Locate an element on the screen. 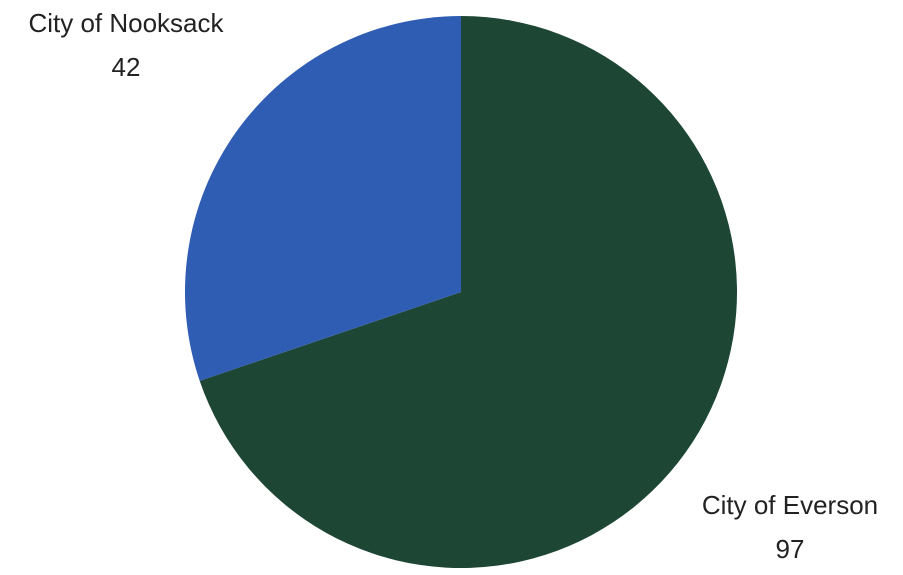  data-label-everson: City of Everson 97 is located at coordinates (790, 527).